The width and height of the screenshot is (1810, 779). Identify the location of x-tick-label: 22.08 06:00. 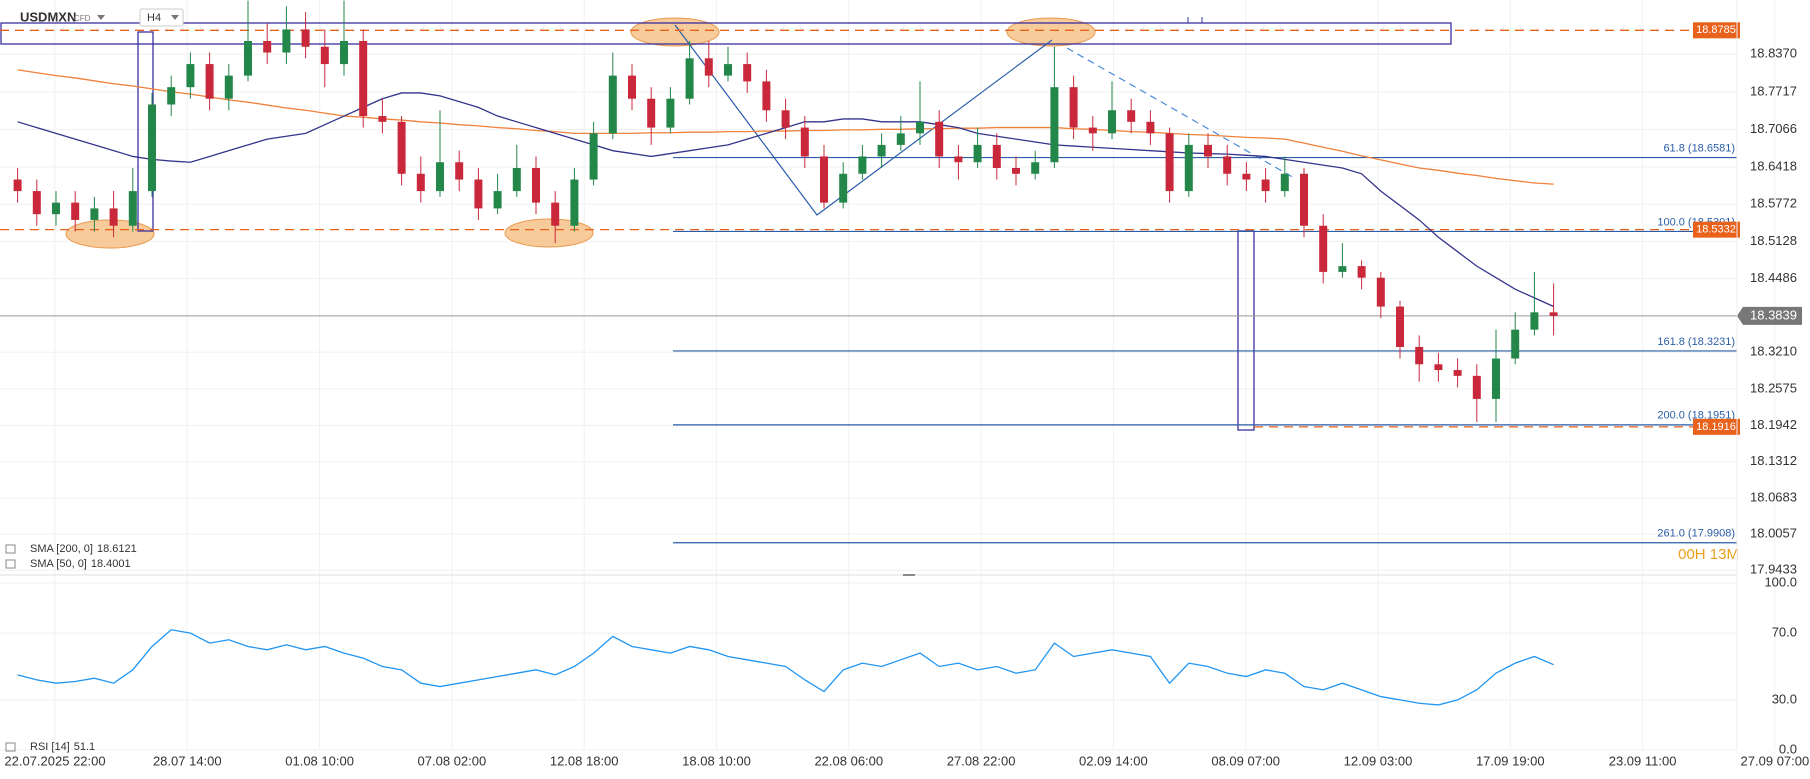
(848, 760).